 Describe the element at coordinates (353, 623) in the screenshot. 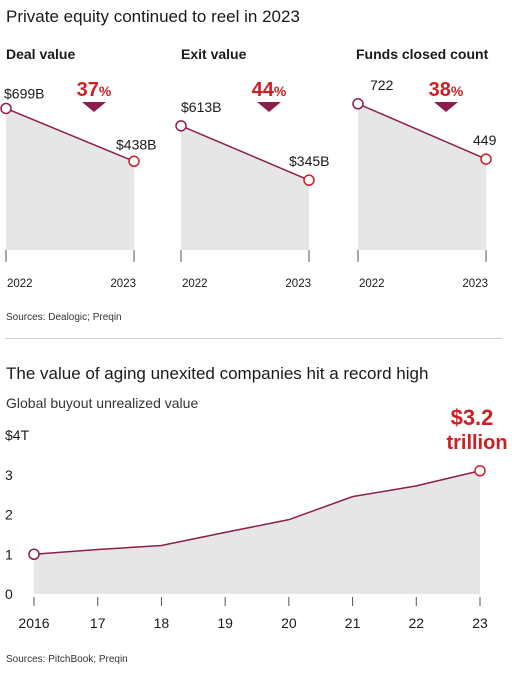

I see `x-tick-label: 21` at that location.